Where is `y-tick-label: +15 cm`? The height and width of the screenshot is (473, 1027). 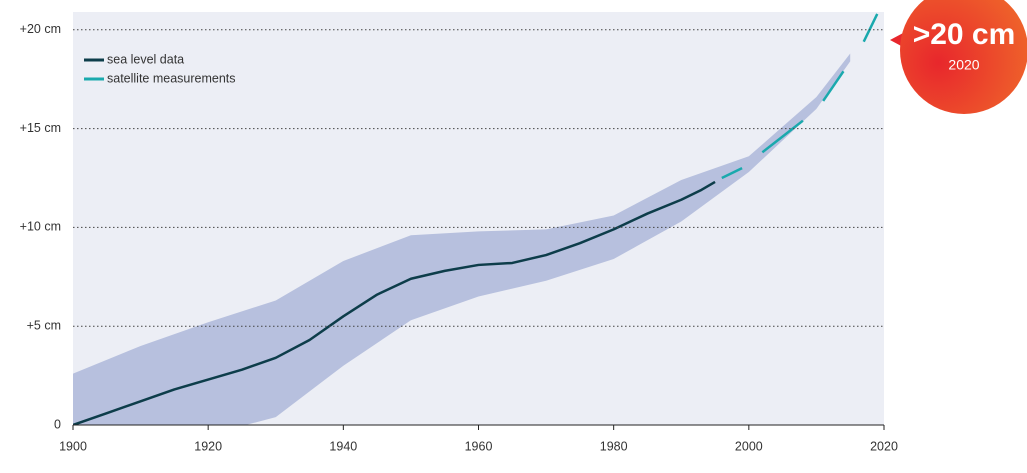
y-tick-label: +15 cm is located at coordinates (40, 128).